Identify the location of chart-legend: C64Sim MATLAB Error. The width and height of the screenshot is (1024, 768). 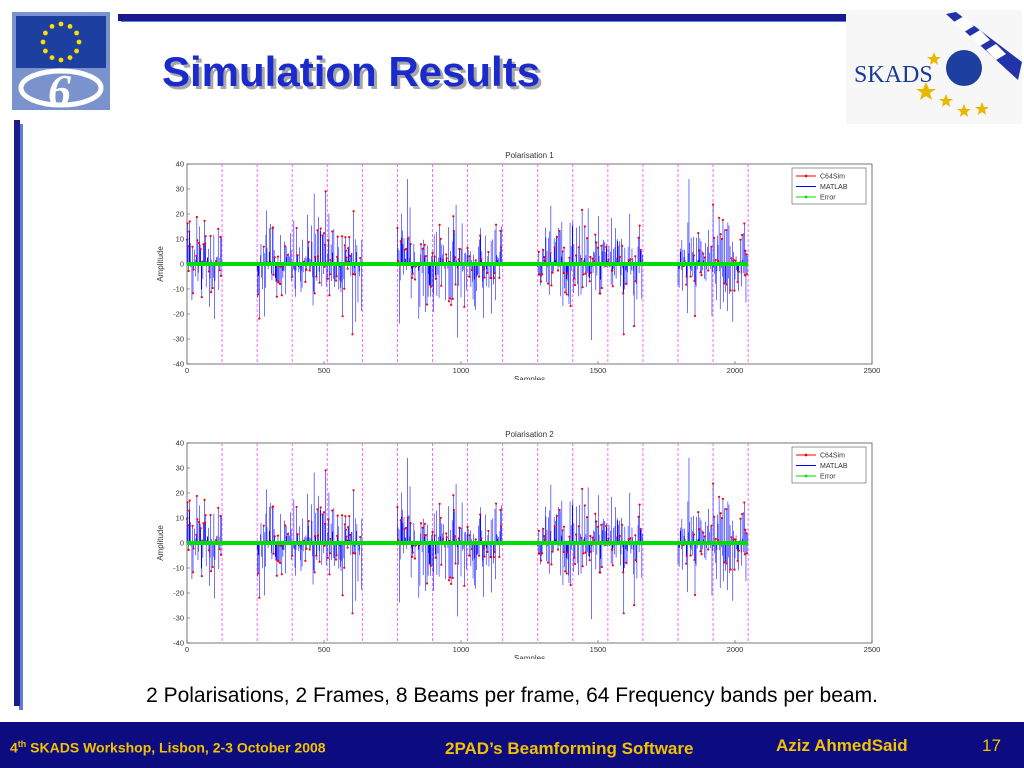
(829, 465).